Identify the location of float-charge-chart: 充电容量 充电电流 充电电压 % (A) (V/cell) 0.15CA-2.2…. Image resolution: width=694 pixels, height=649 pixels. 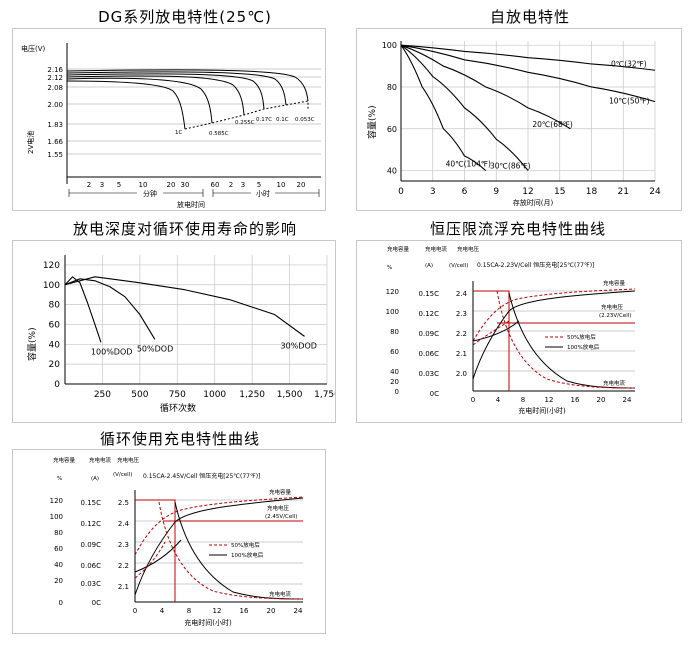
(511, 330).